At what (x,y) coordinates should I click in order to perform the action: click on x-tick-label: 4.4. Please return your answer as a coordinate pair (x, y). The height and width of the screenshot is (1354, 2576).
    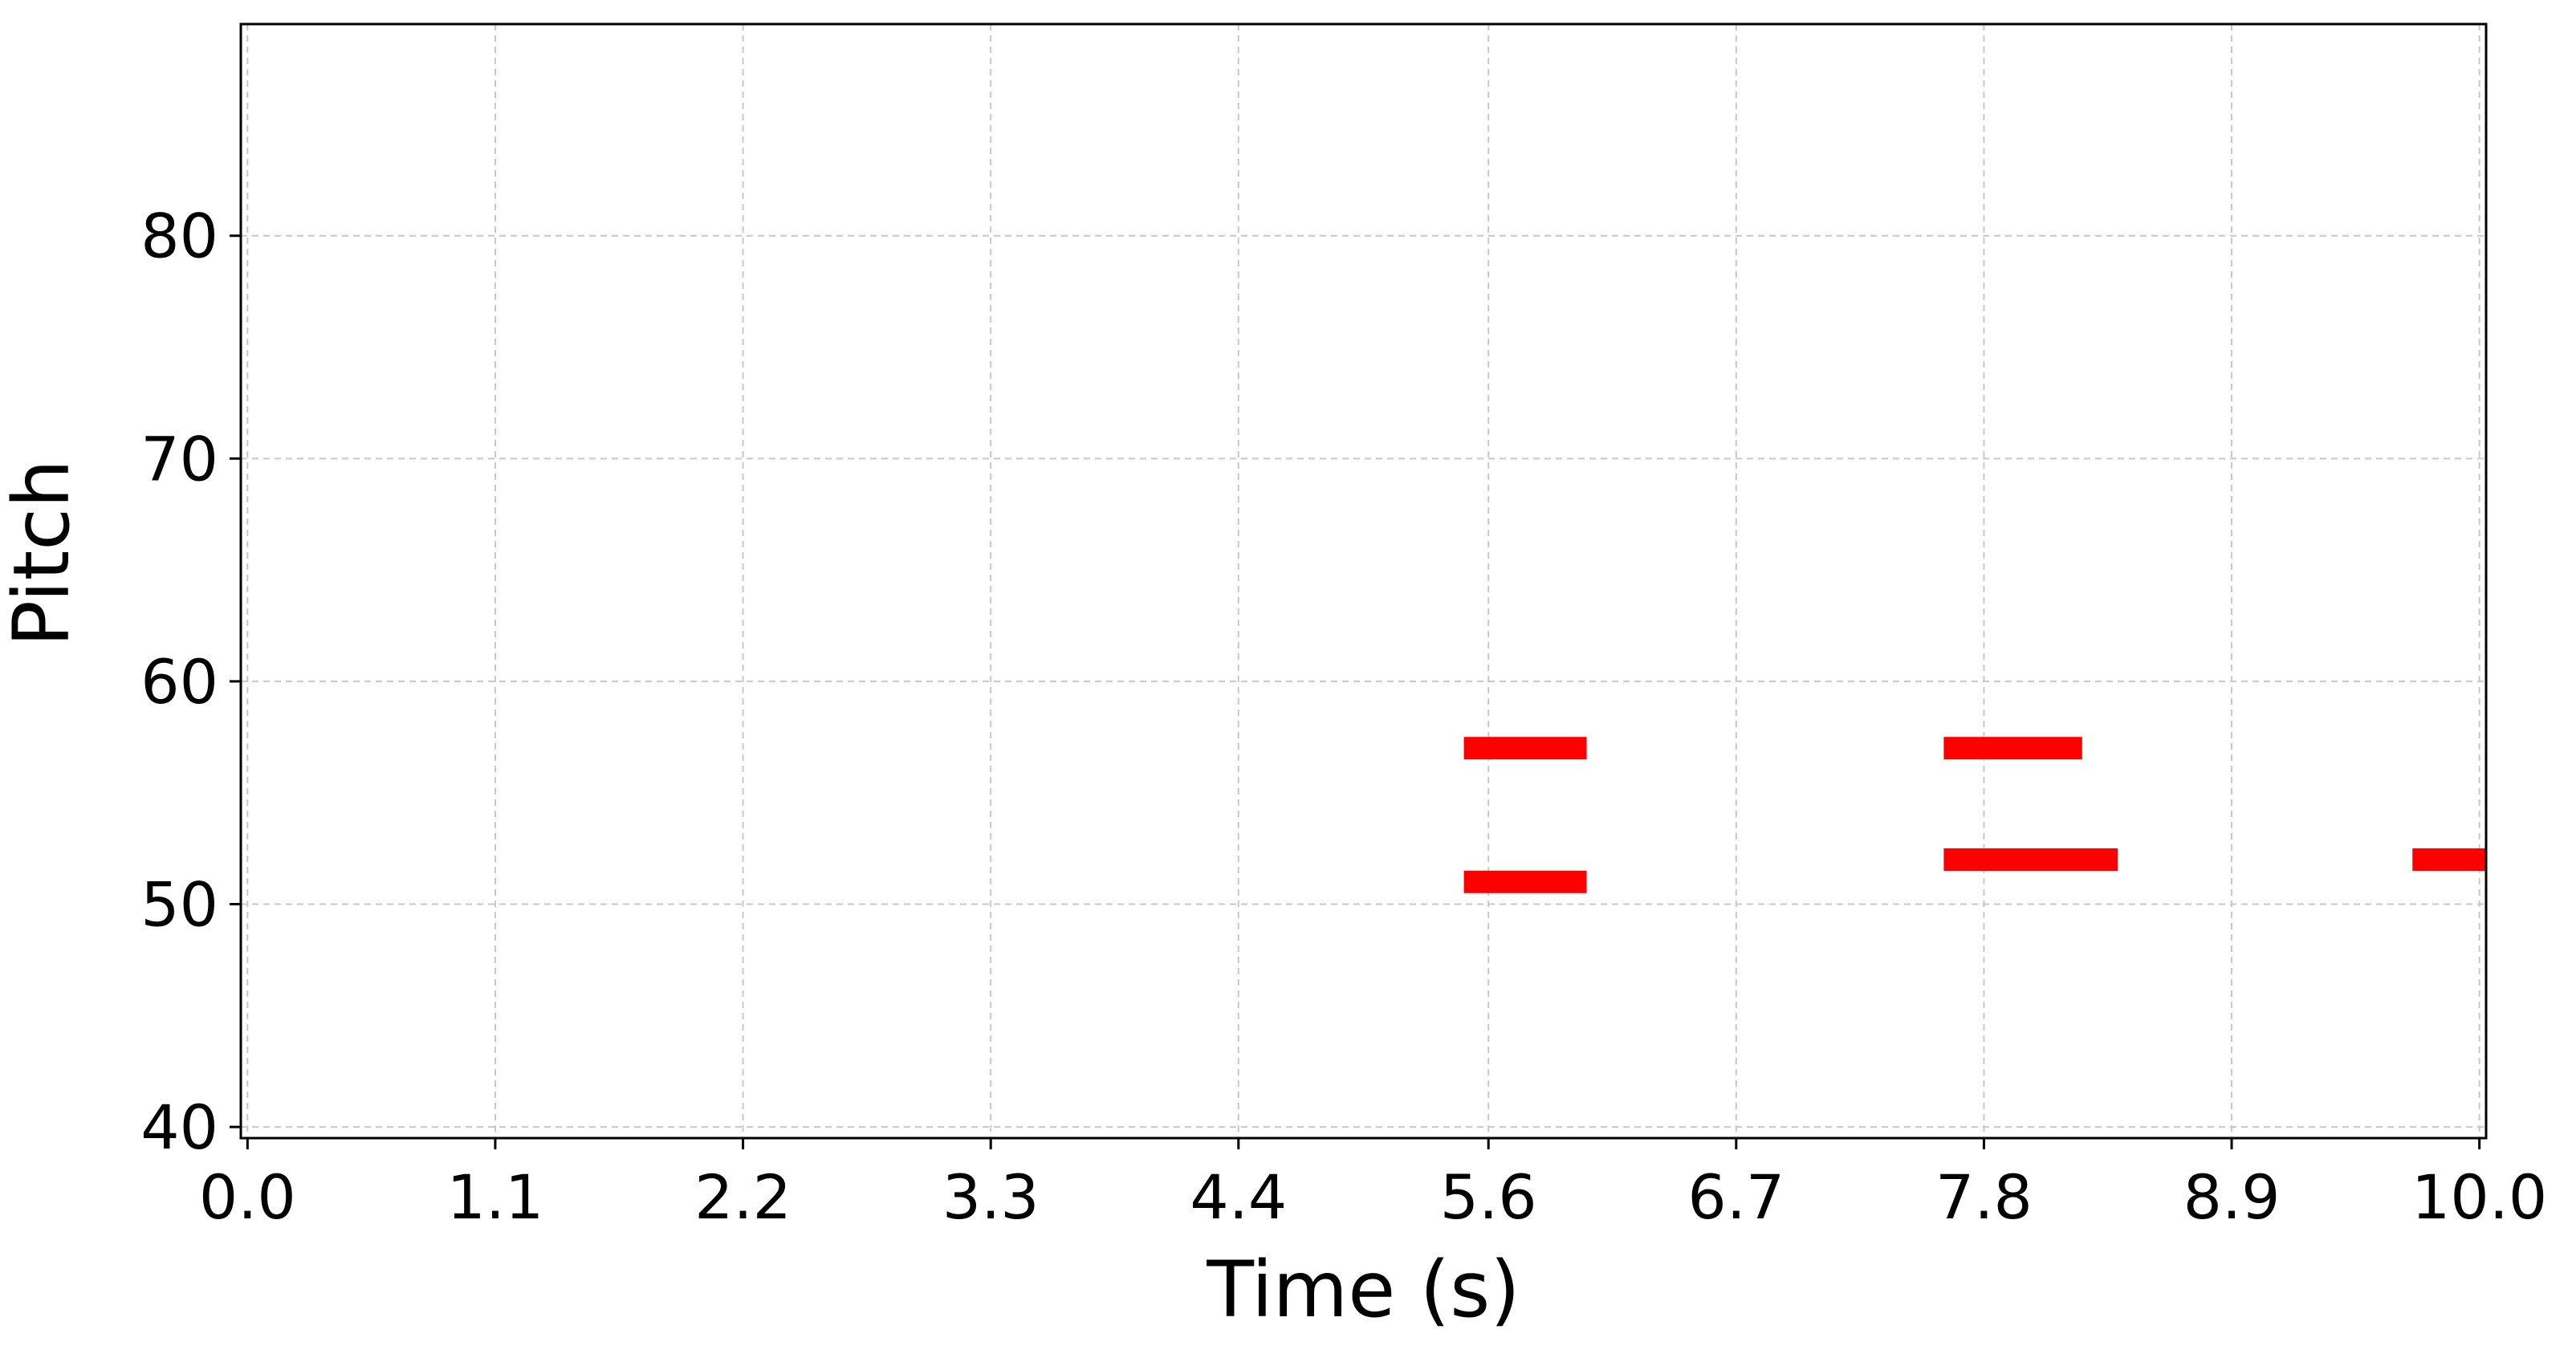
    Looking at the image, I should click on (1238, 1197).